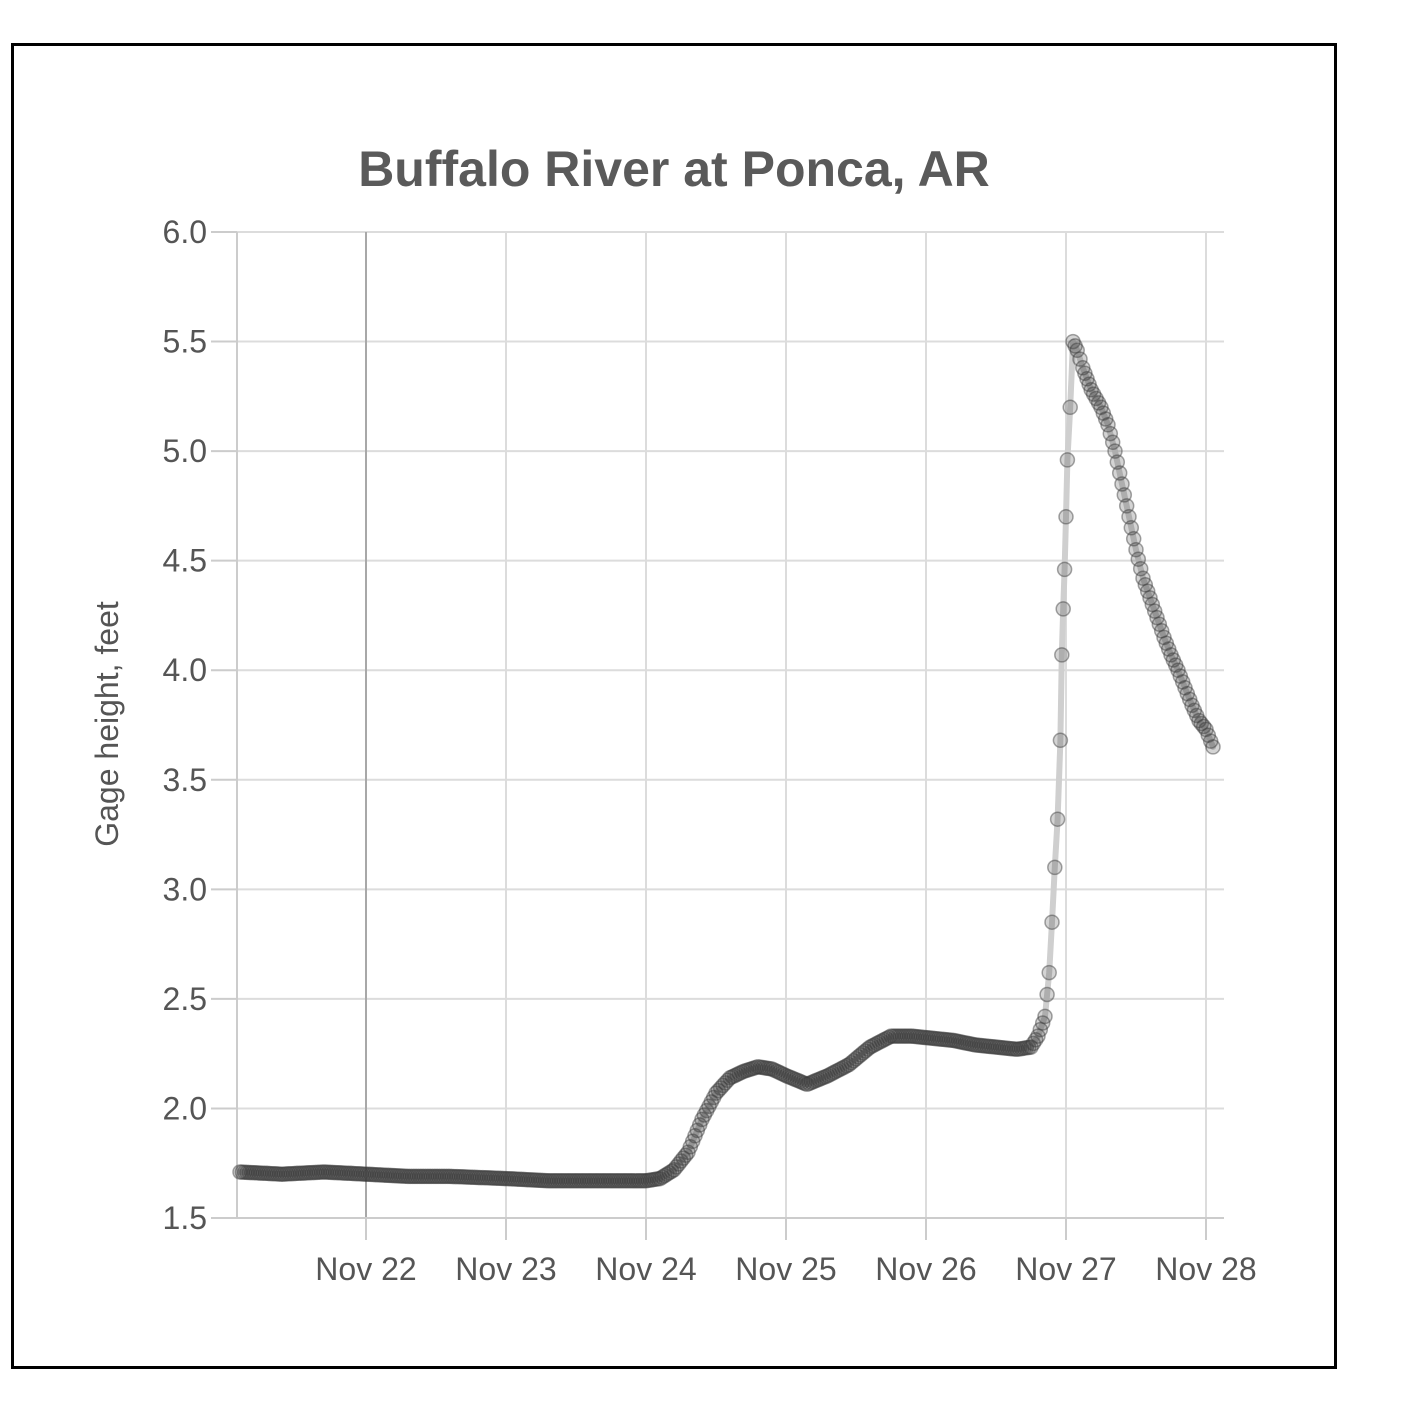 The image size is (1404, 1404). I want to click on y-axis-label: Gage height, feet, so click(107, 724).